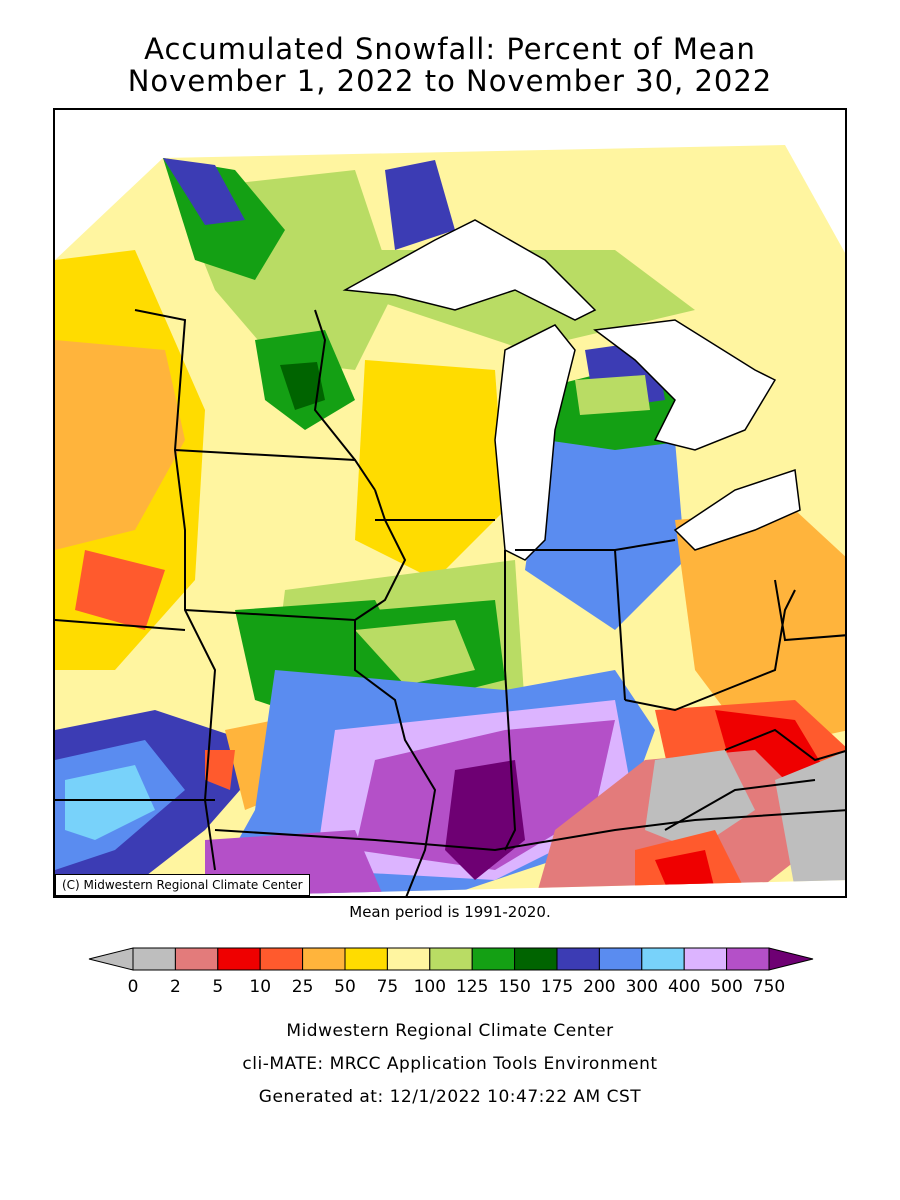 The image size is (900, 1200). Describe the element at coordinates (182, 885) in the screenshot. I see `copyright-label: (C) Midwestern Regional Climate Center` at that location.